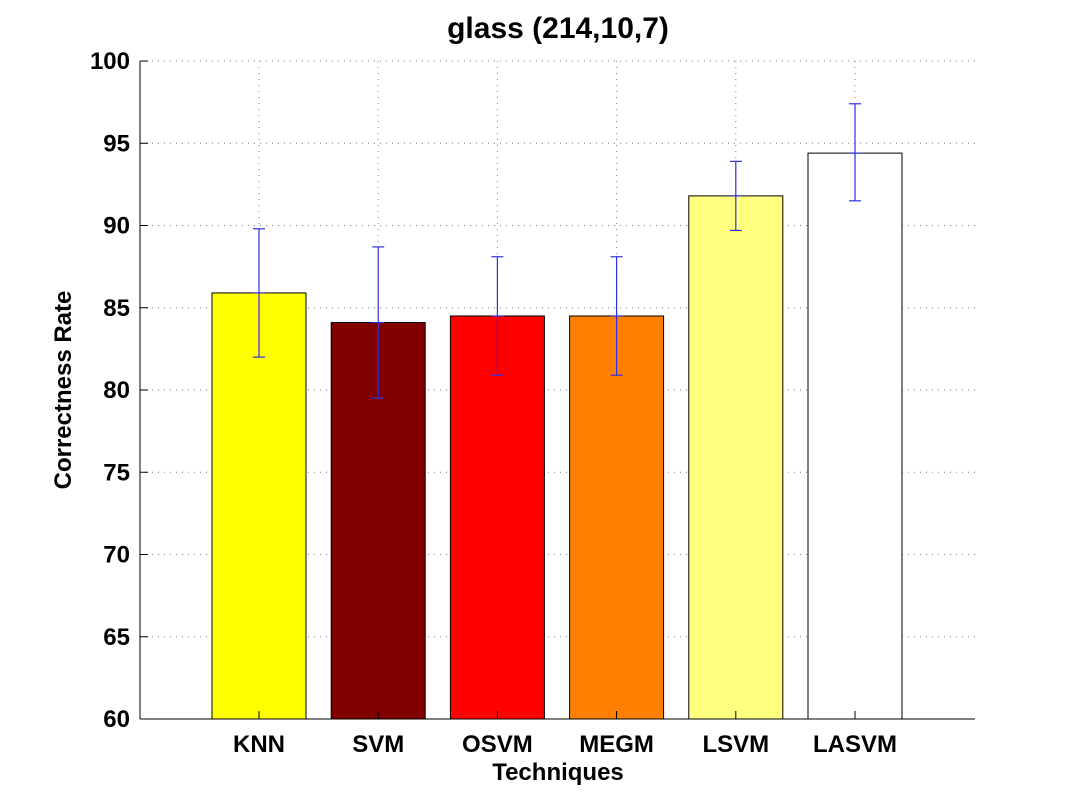  I want to click on error-bar-lasvm, so click(855, 152).